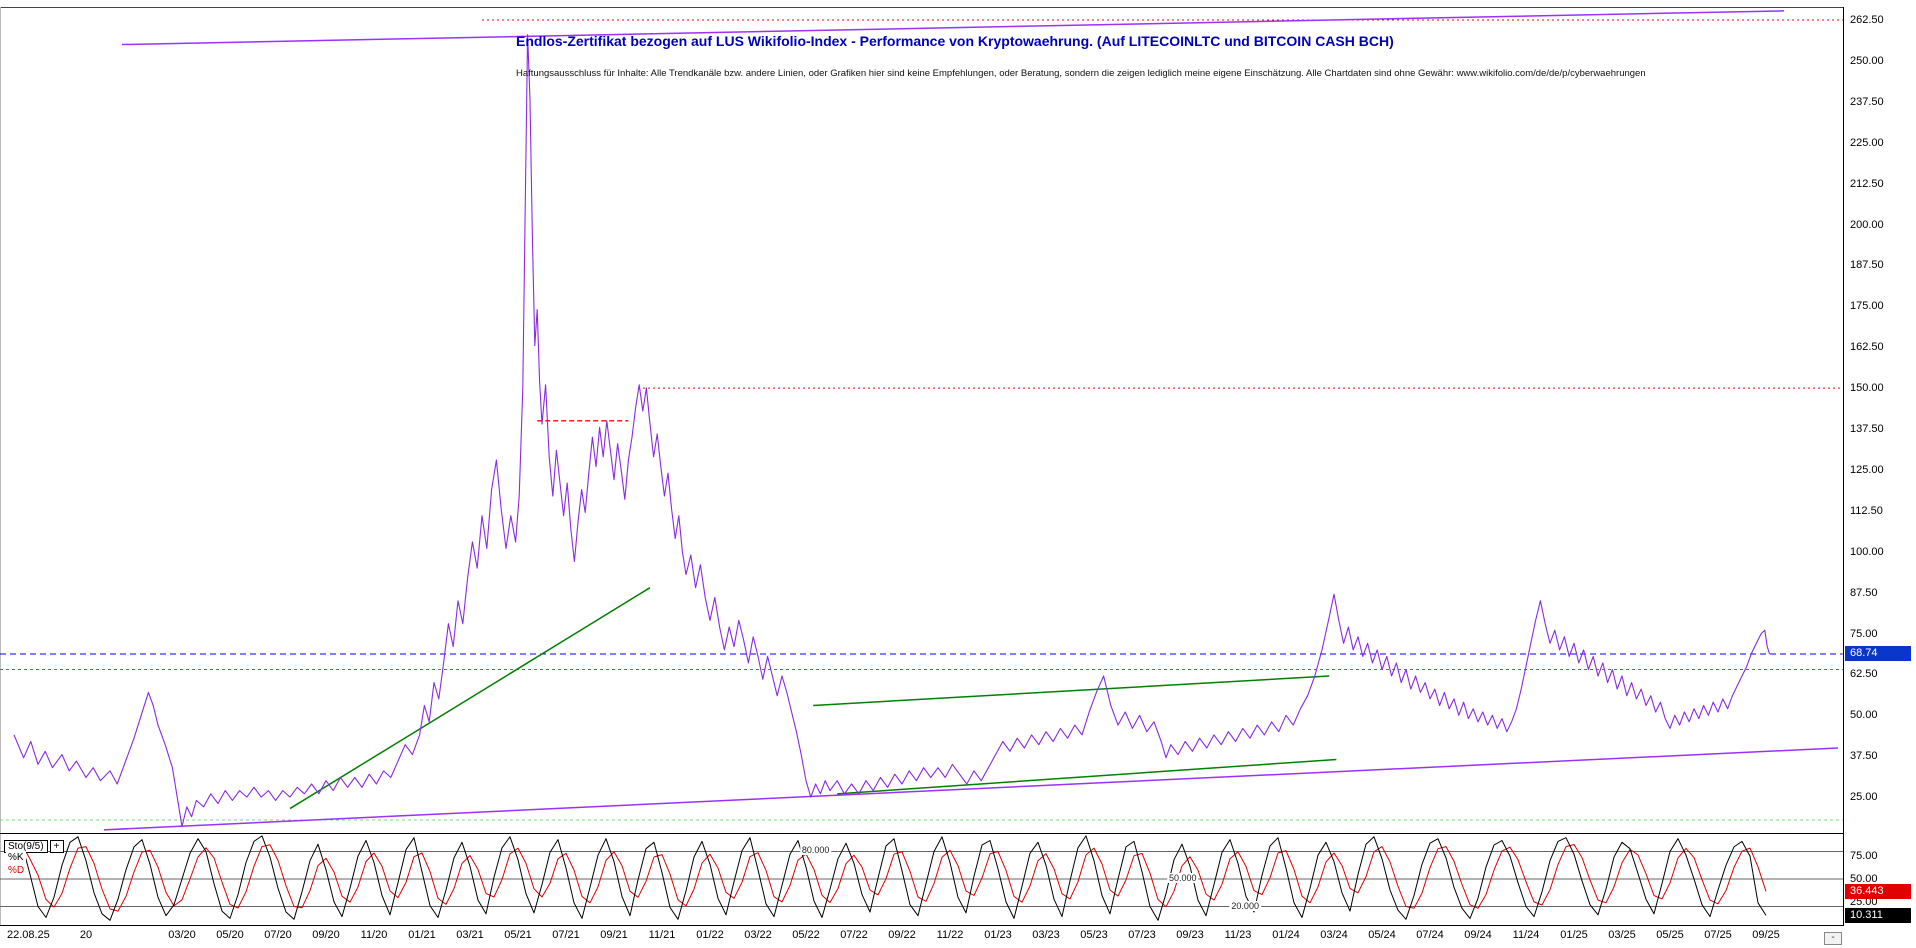 The width and height of the screenshot is (1916, 948). Describe the element at coordinates (1866, 510) in the screenshot. I see `price-tick-label: 112.50` at that location.